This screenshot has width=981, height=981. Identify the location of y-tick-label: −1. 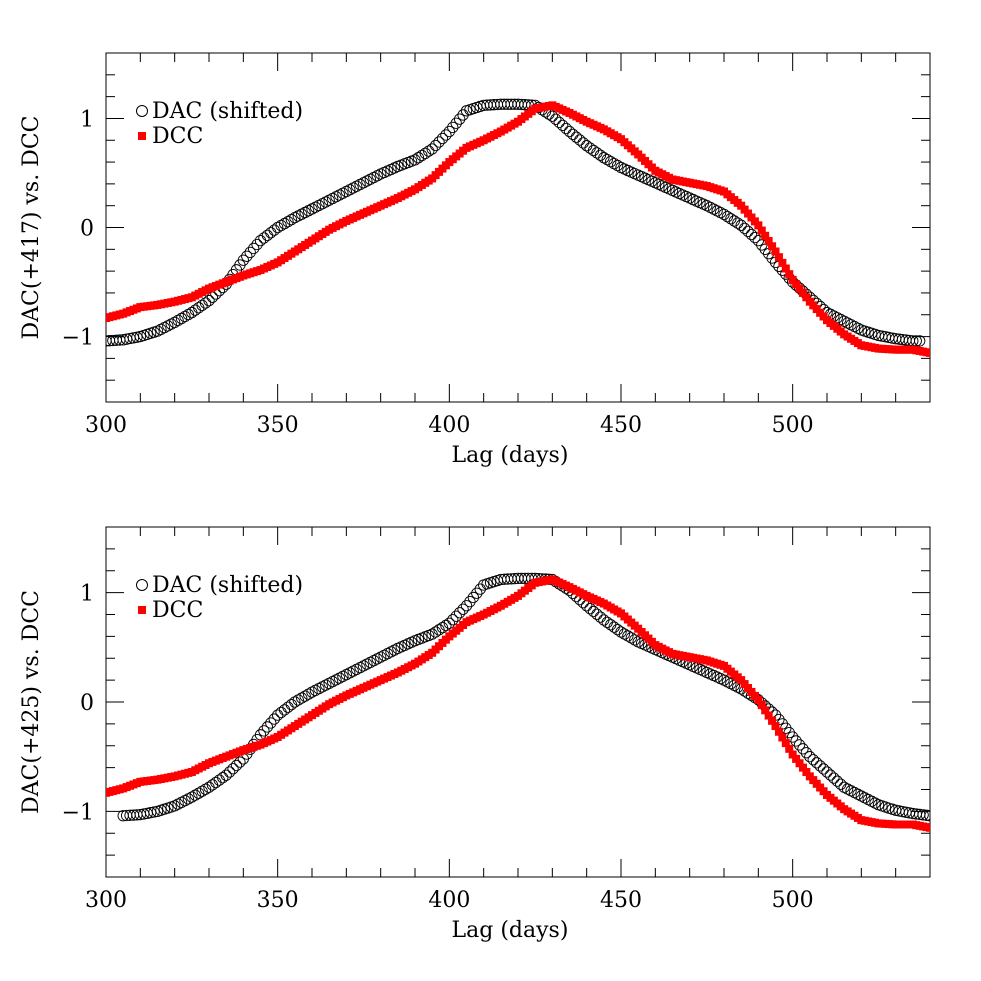
(78, 338).